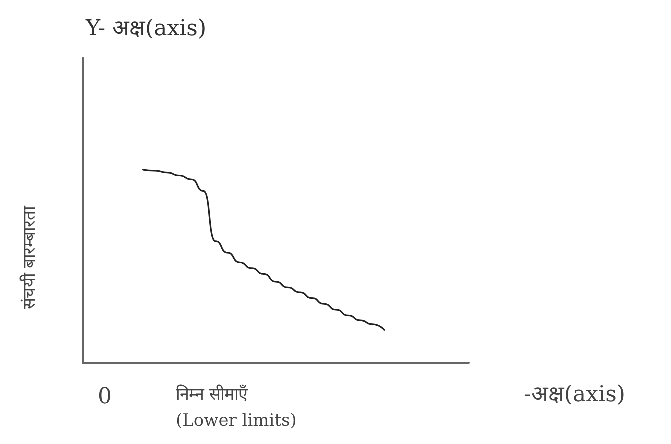 The width and height of the screenshot is (671, 444). What do you see at coordinates (29, 257) in the screenshot?
I see `y-axis-title: संचयी बारम्बारता` at bounding box center [29, 257].